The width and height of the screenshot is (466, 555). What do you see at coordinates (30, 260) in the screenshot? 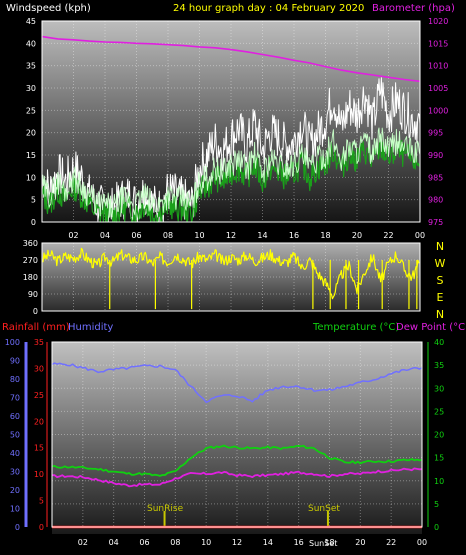
I see `direction-y-tick: 270` at bounding box center [30, 260].